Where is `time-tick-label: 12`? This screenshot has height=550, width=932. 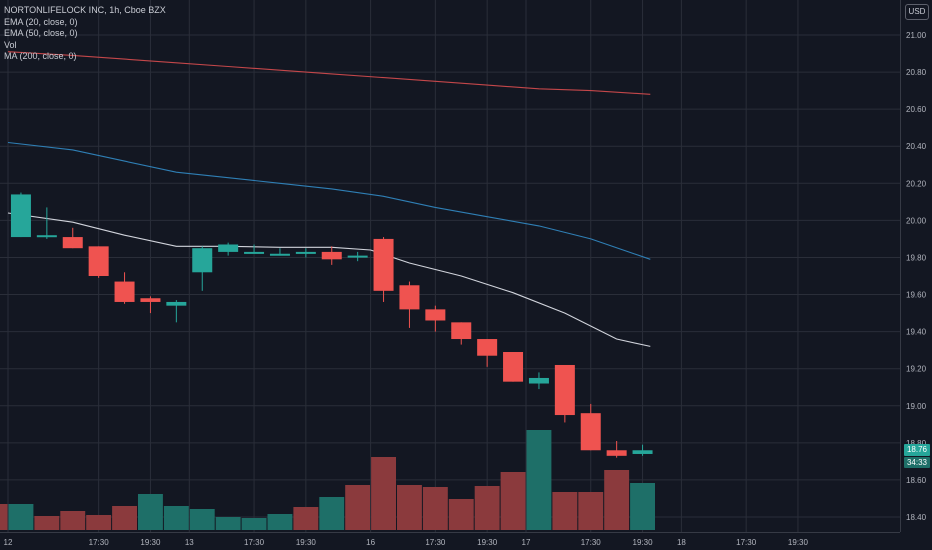 time-tick-label: 12 is located at coordinates (8, 542).